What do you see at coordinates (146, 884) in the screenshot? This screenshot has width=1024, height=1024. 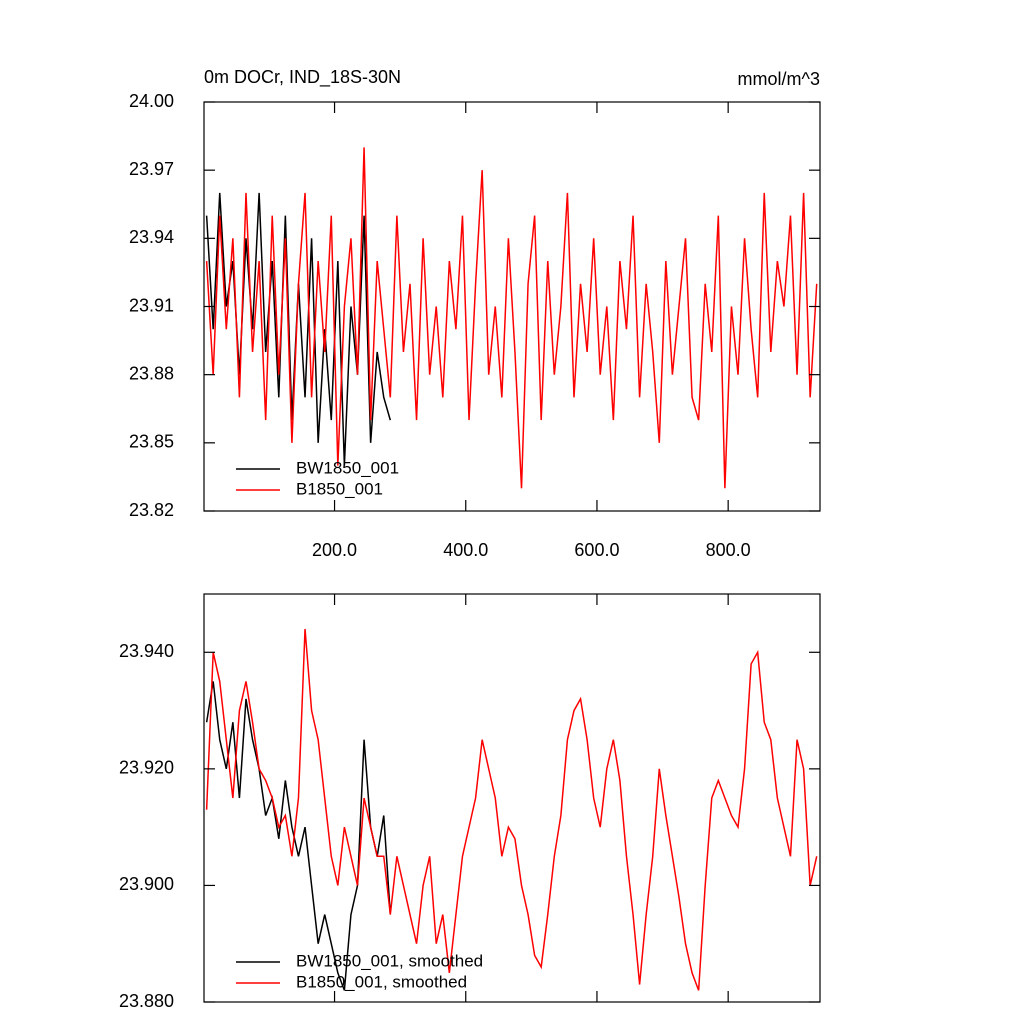 I see `y-tick-label: 23.900` at bounding box center [146, 884].